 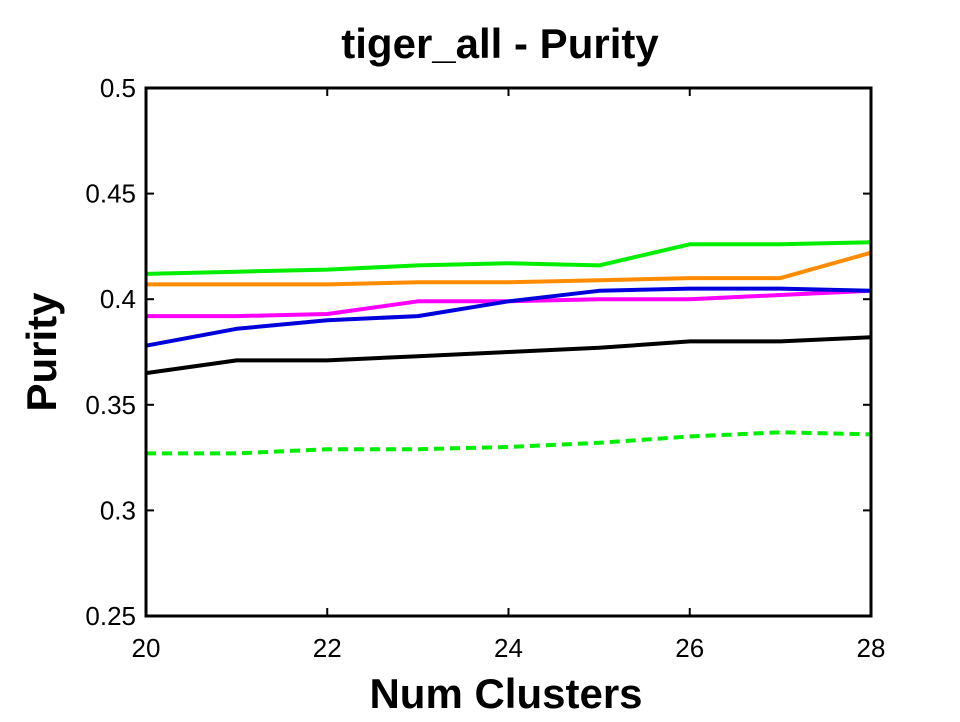 I want to click on series-line-magenta, so click(x=509, y=303).